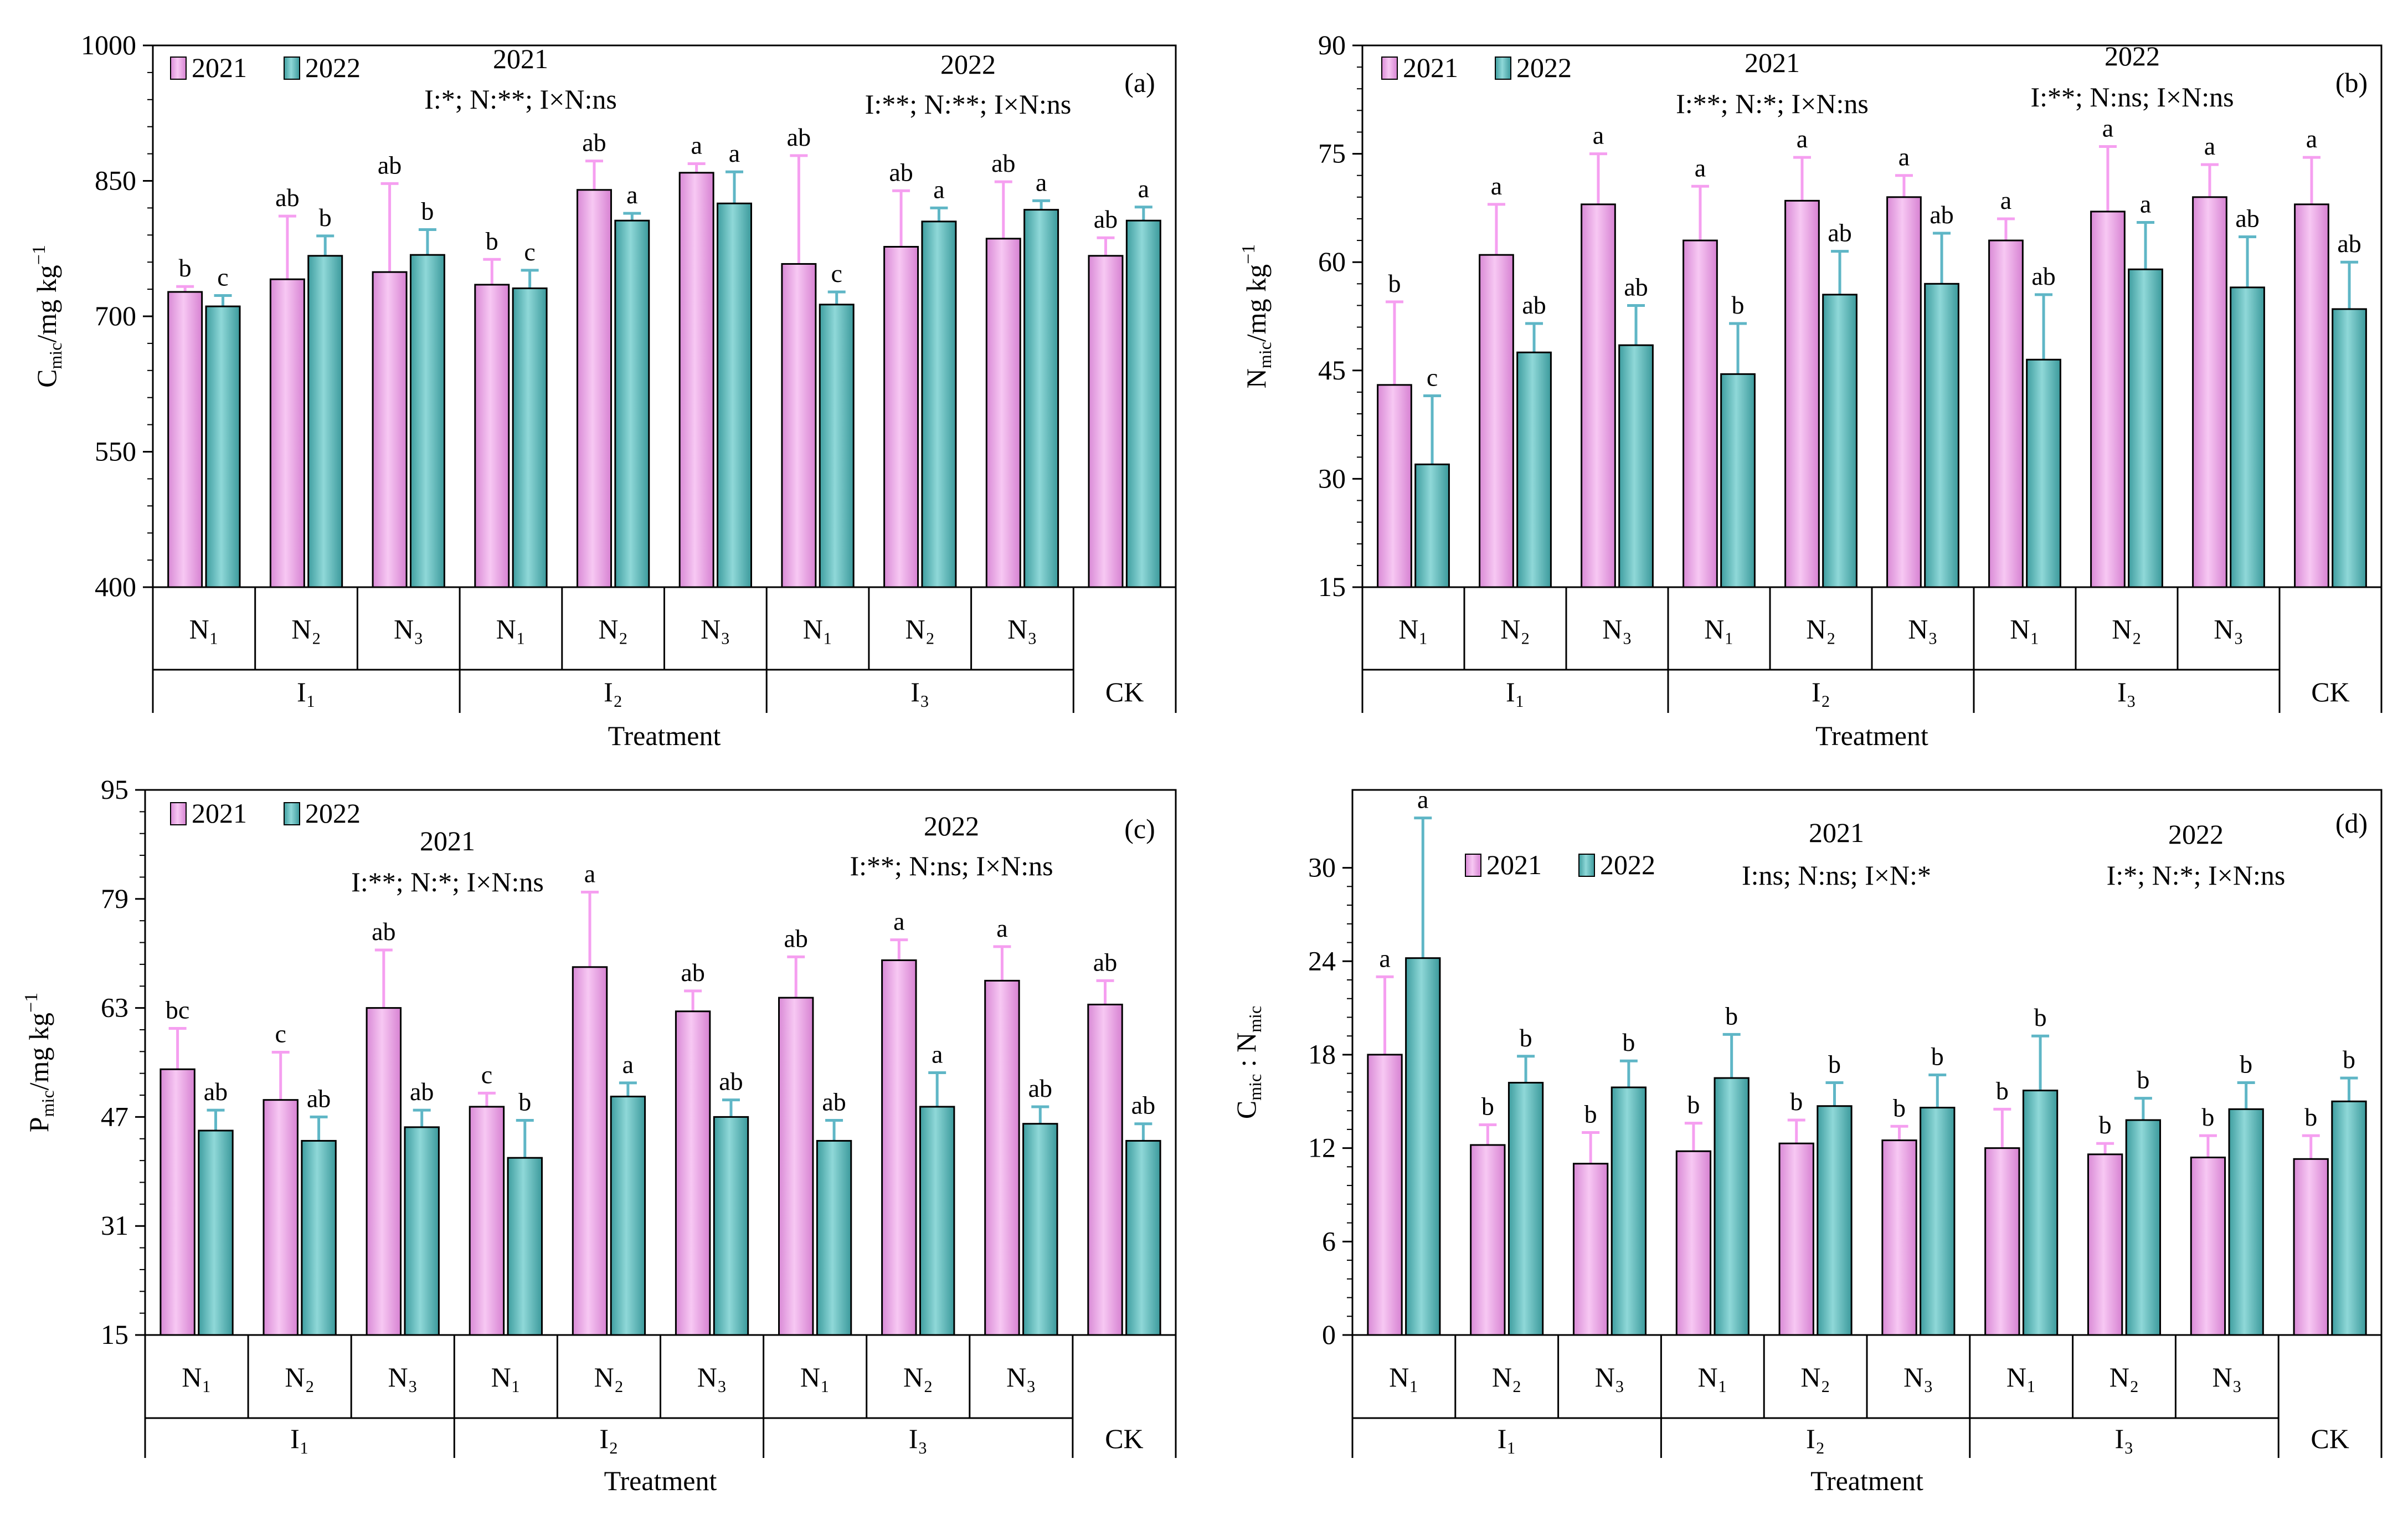  What do you see at coordinates (952, 826) in the screenshot?
I see `stat-year-2022: 2022` at bounding box center [952, 826].